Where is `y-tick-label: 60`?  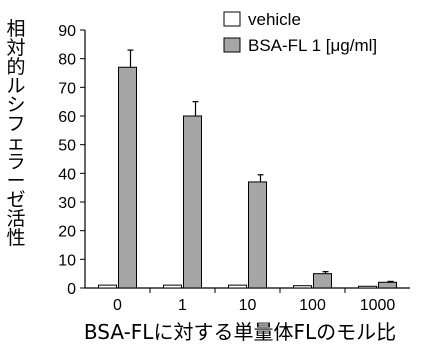
y-tick-label: 60 is located at coordinates (67, 117).